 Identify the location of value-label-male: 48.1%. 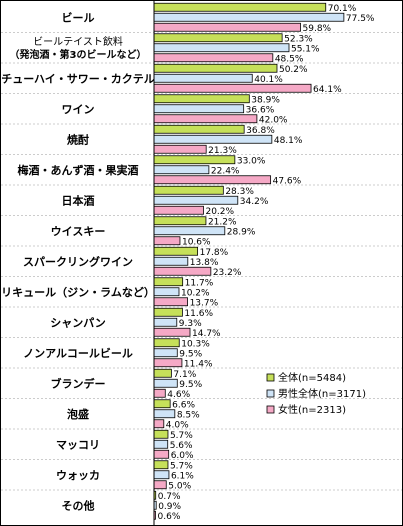
(288, 141).